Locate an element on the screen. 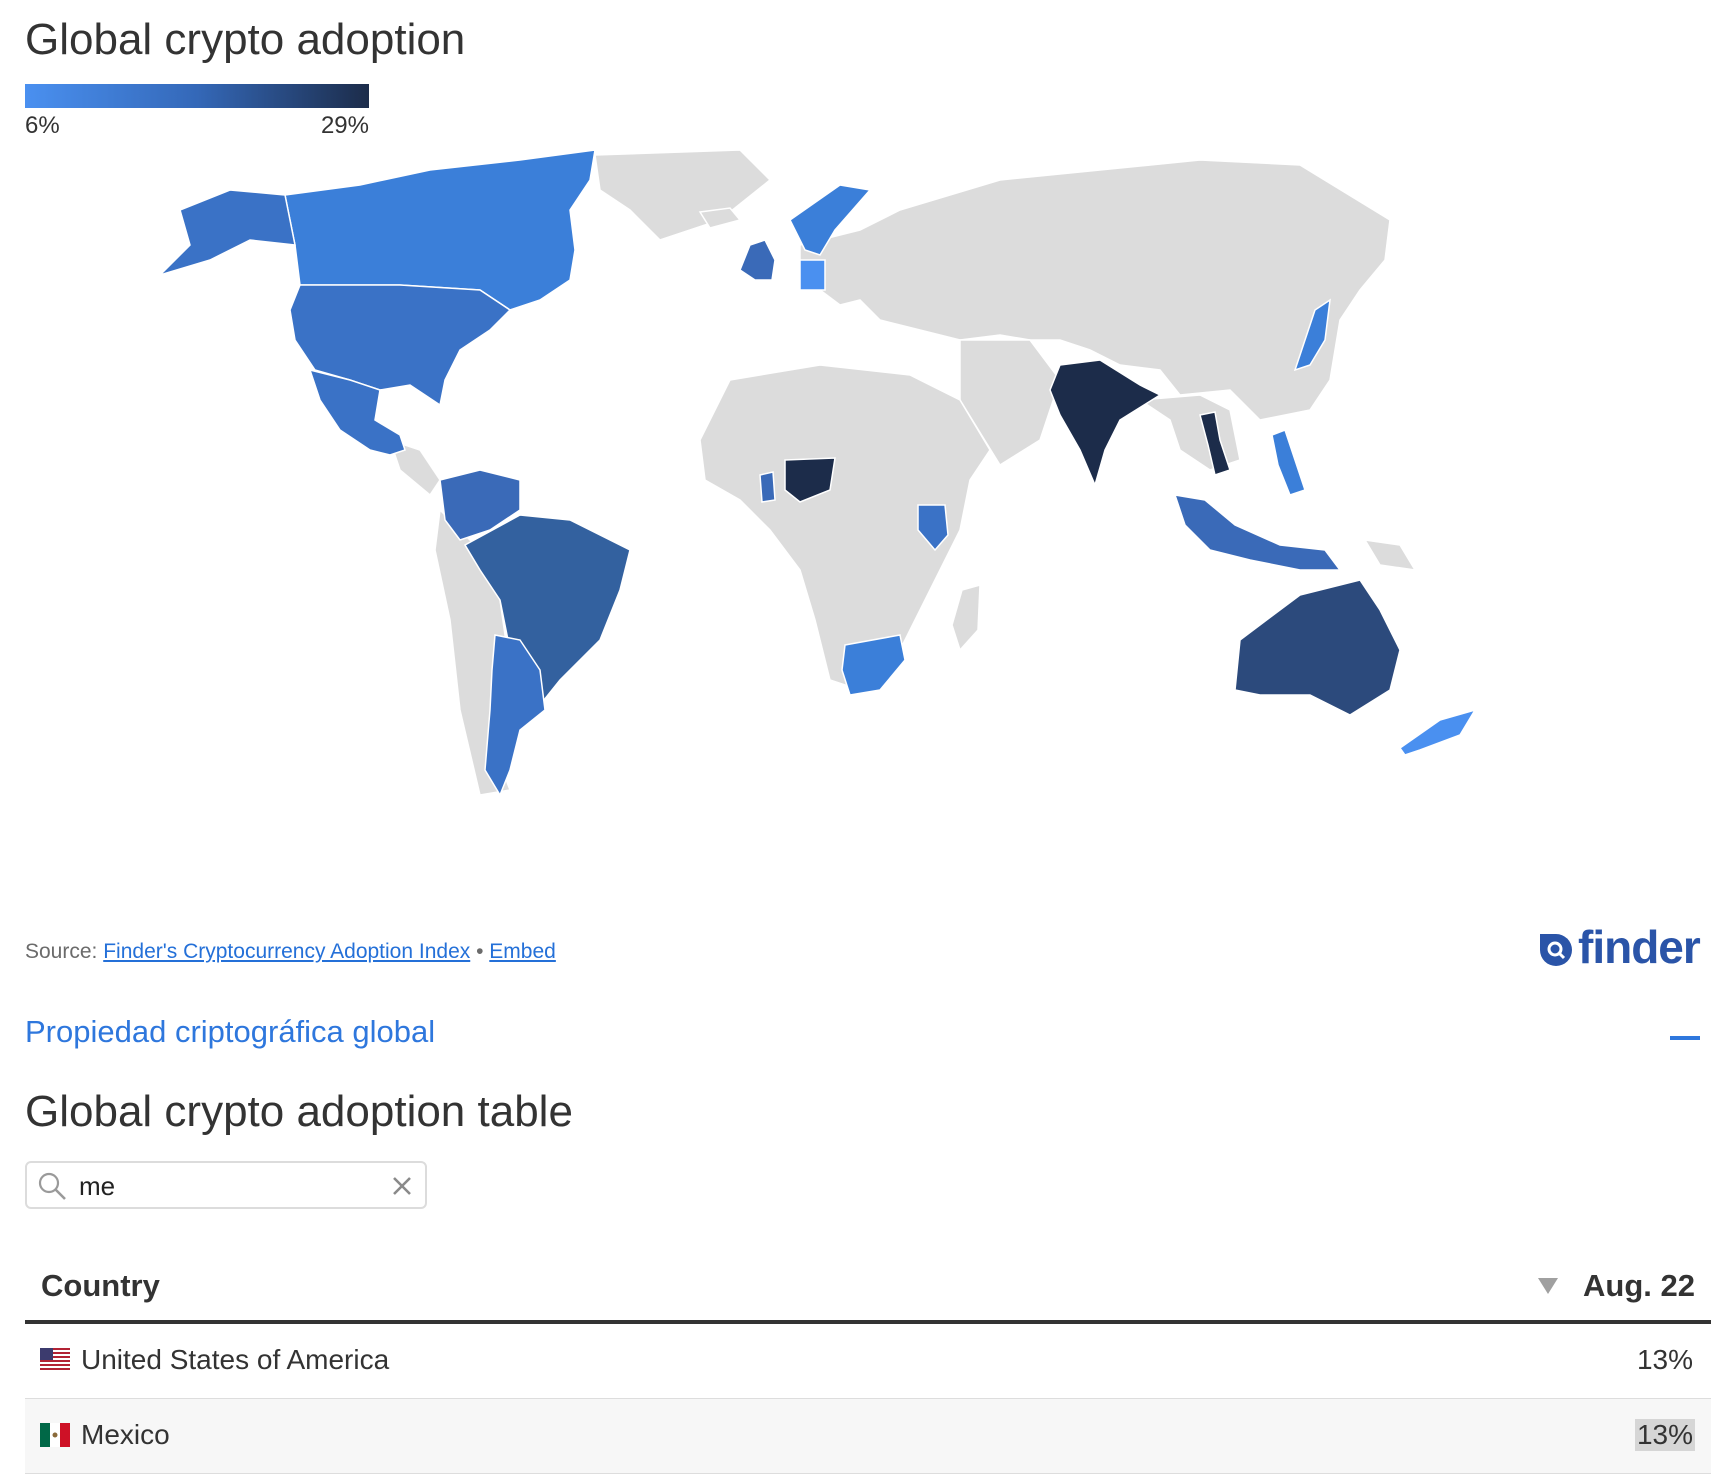 The height and width of the screenshot is (1474, 1732). search-box is located at coordinates (226, 1185).